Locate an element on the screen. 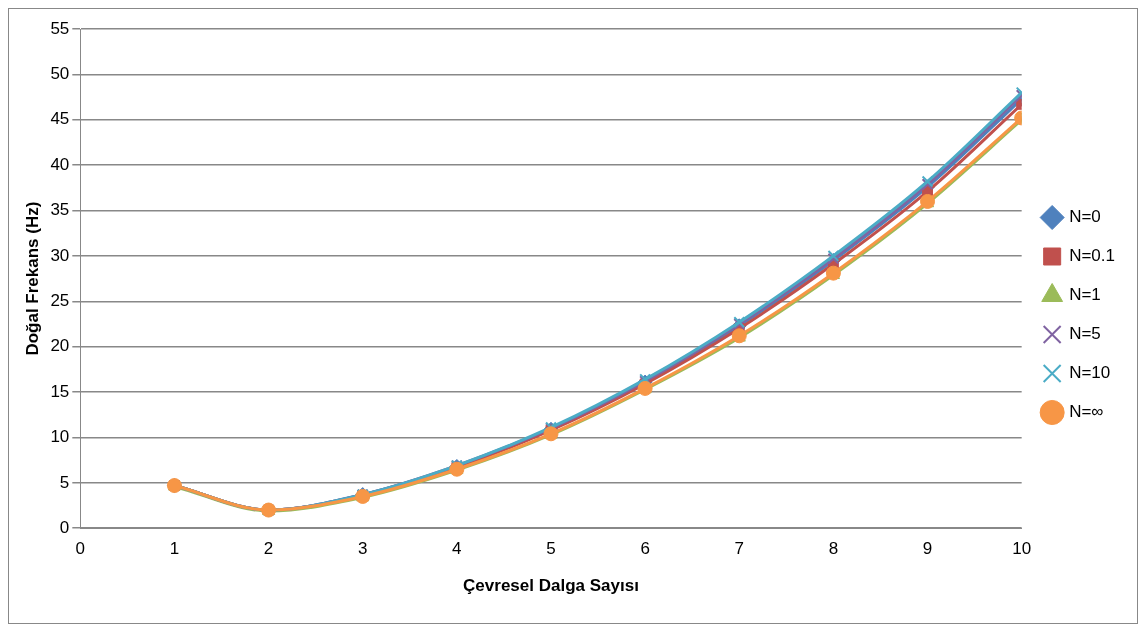 The image size is (1148, 634). x-tick-label: 5 is located at coordinates (551, 549).